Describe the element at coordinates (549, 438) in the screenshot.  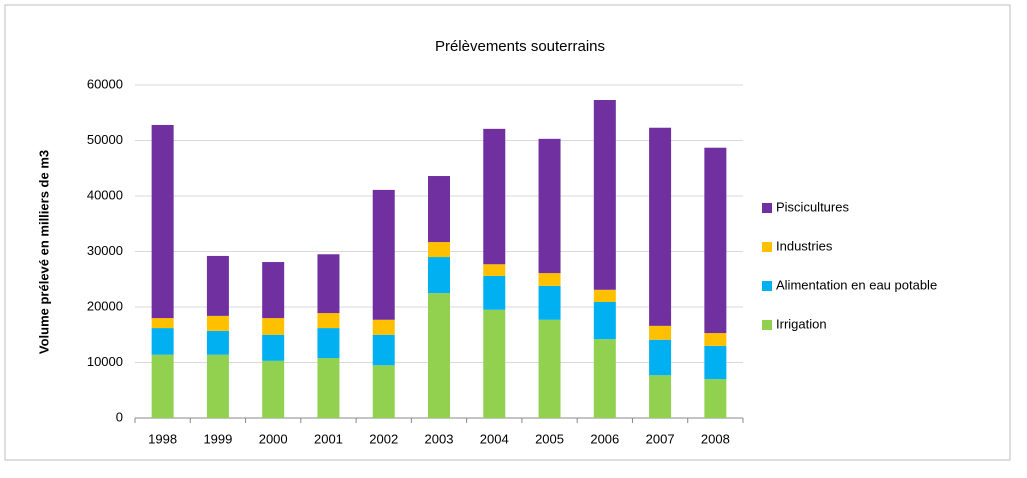
I see `x-tick-label: 2005` at that location.